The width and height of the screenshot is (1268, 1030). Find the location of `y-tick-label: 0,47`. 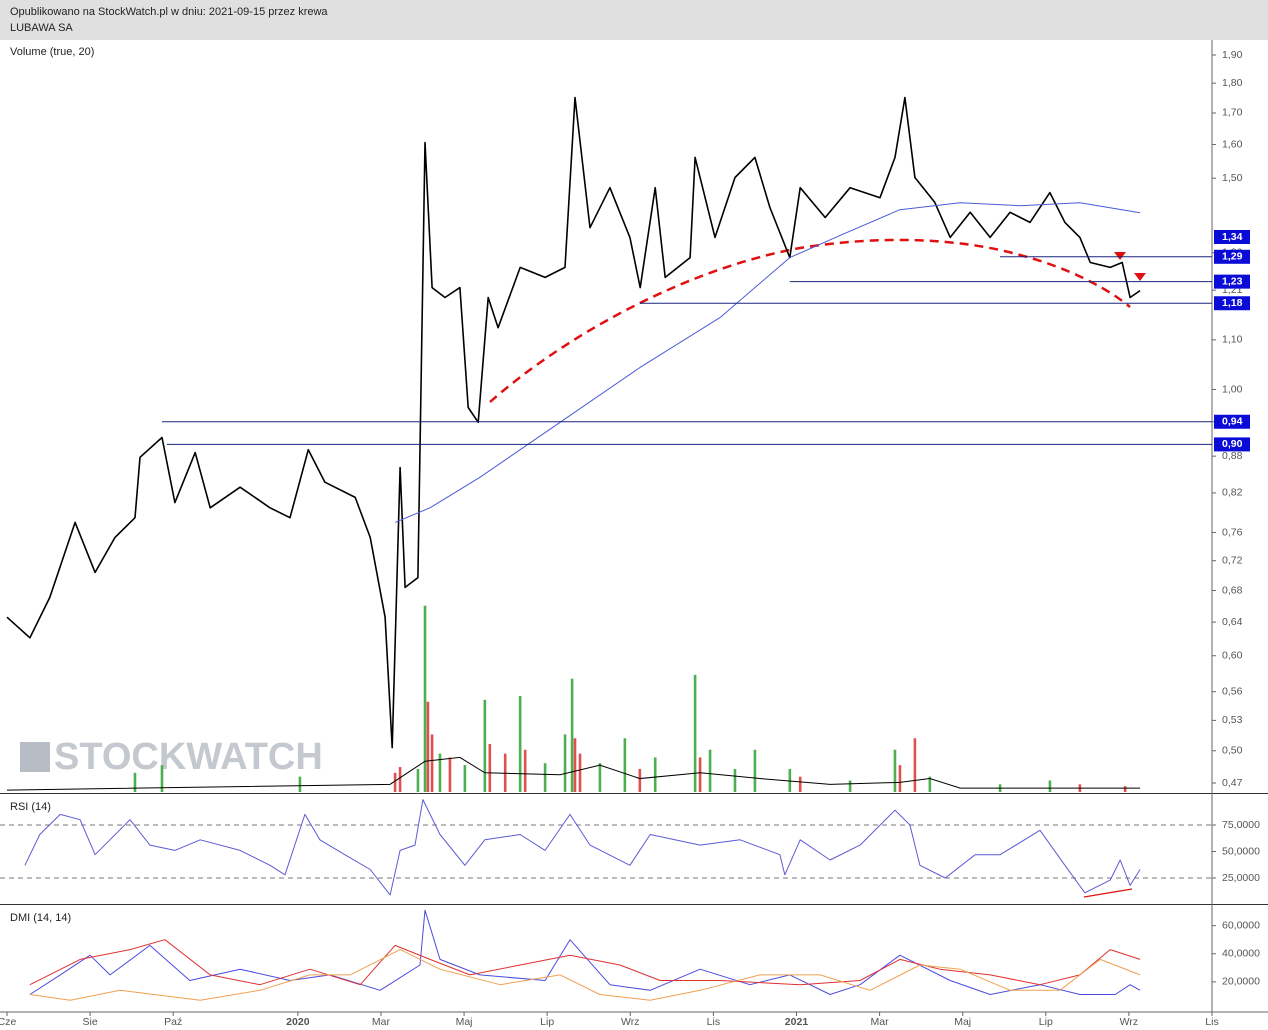

y-tick-label: 0,47 is located at coordinates (1232, 783).